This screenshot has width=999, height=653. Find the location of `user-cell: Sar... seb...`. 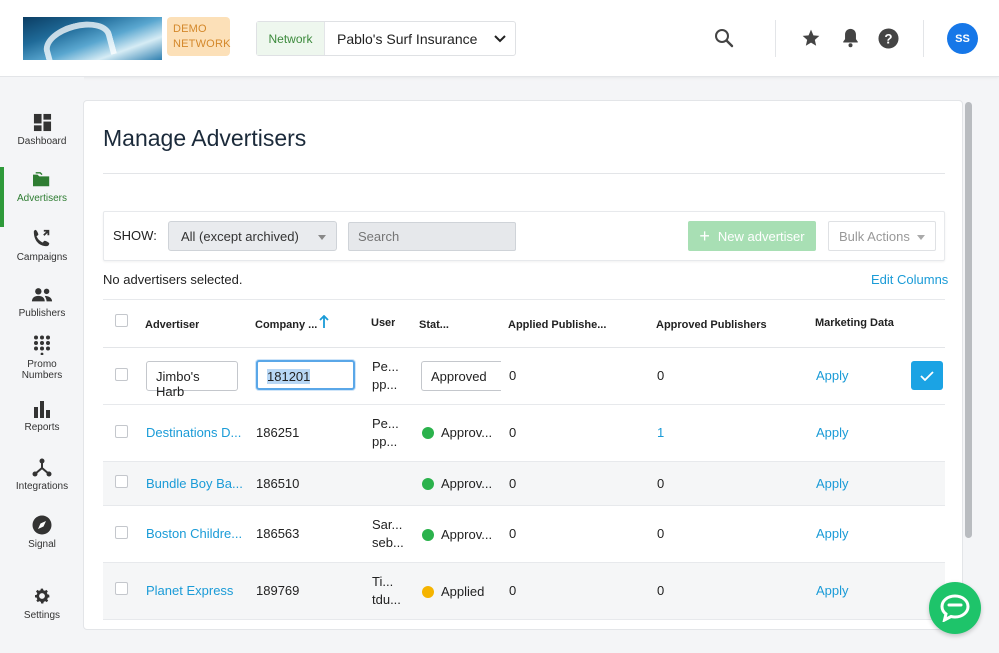

user-cell: Sar... seb... is located at coordinates (388, 534).